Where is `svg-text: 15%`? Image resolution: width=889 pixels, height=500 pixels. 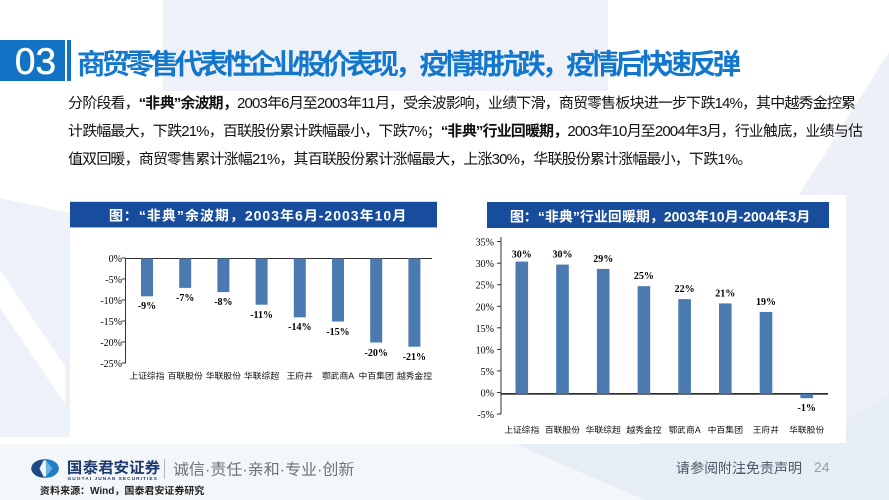
svg-text: 15% is located at coordinates (485, 329).